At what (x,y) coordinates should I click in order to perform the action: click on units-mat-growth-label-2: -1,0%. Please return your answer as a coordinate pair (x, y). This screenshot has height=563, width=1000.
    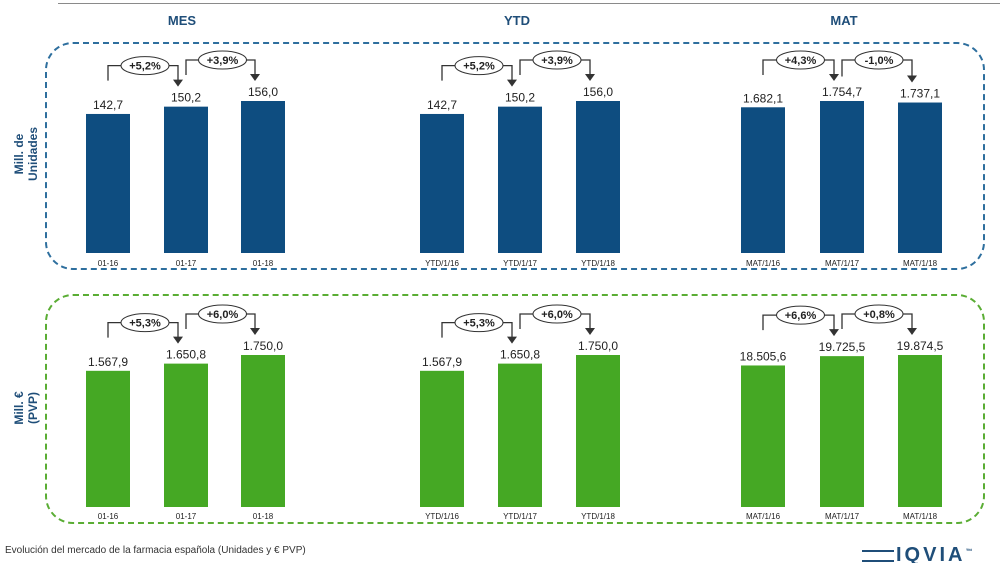
    Looking at the image, I should click on (879, 61).